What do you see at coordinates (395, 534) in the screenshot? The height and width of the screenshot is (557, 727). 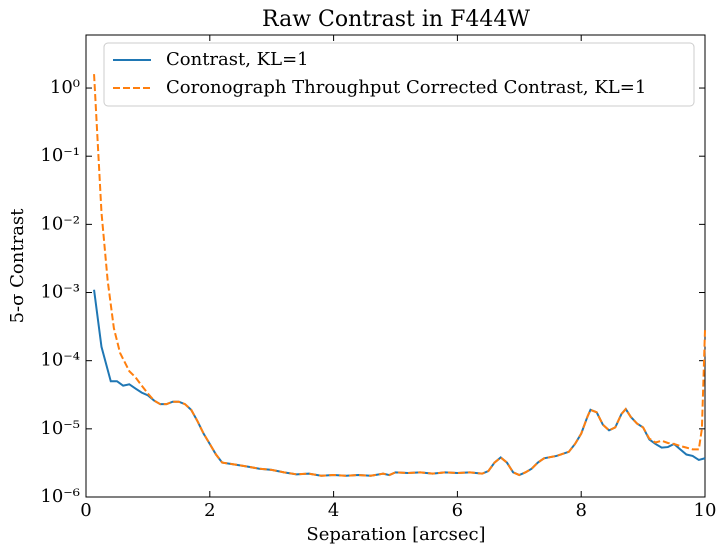 I see `x-axis-label: Separation [arcsec]` at bounding box center [395, 534].